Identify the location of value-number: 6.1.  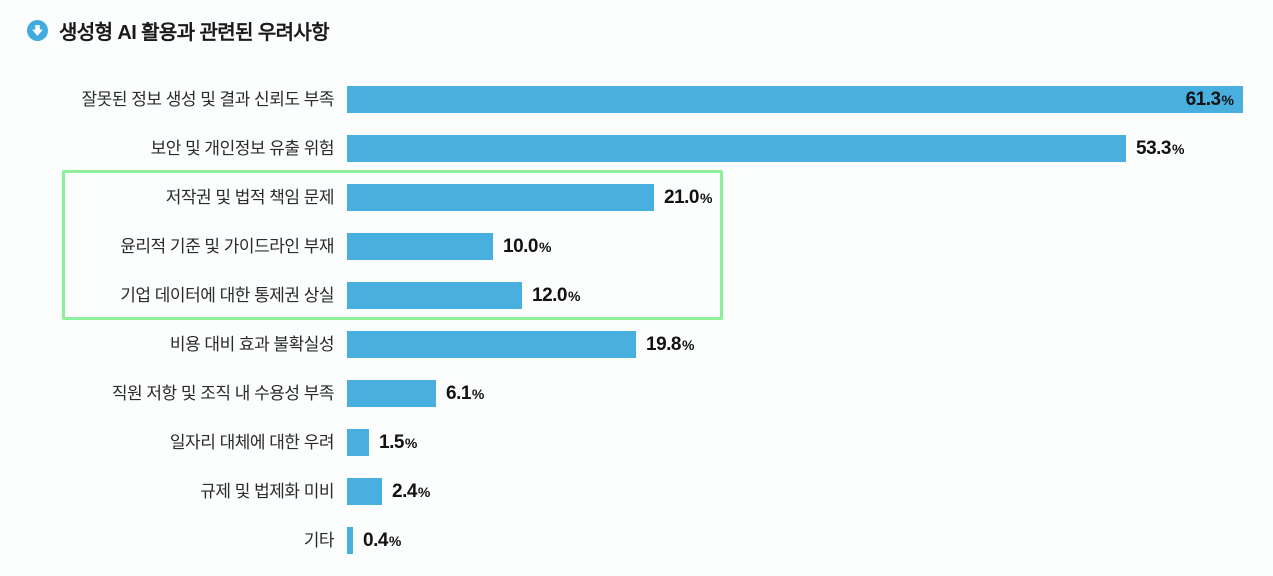
(458, 393).